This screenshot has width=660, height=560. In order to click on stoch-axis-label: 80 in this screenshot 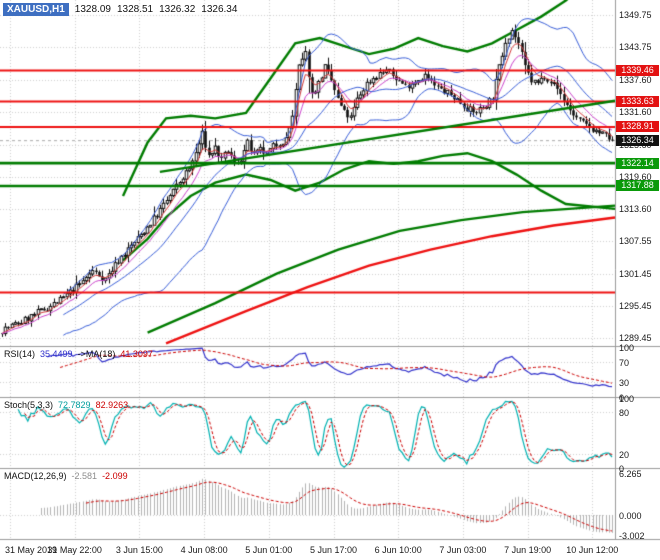, I will do `click(624, 413)`.